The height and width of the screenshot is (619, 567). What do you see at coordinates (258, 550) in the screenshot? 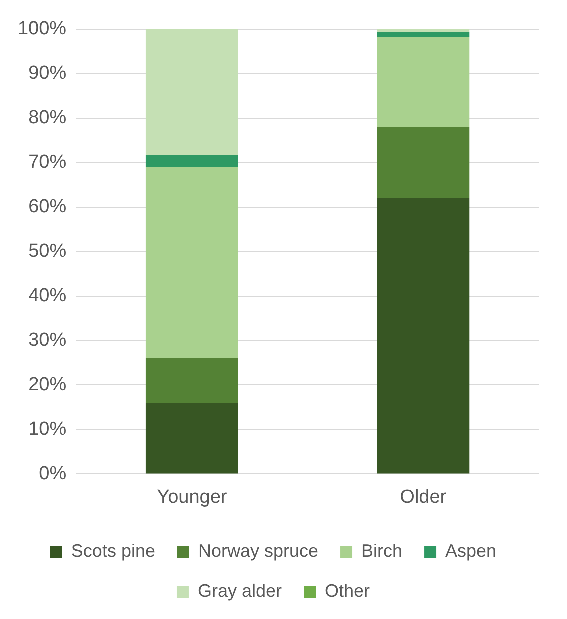
I see `legend-label: Norway spruce` at bounding box center [258, 550].